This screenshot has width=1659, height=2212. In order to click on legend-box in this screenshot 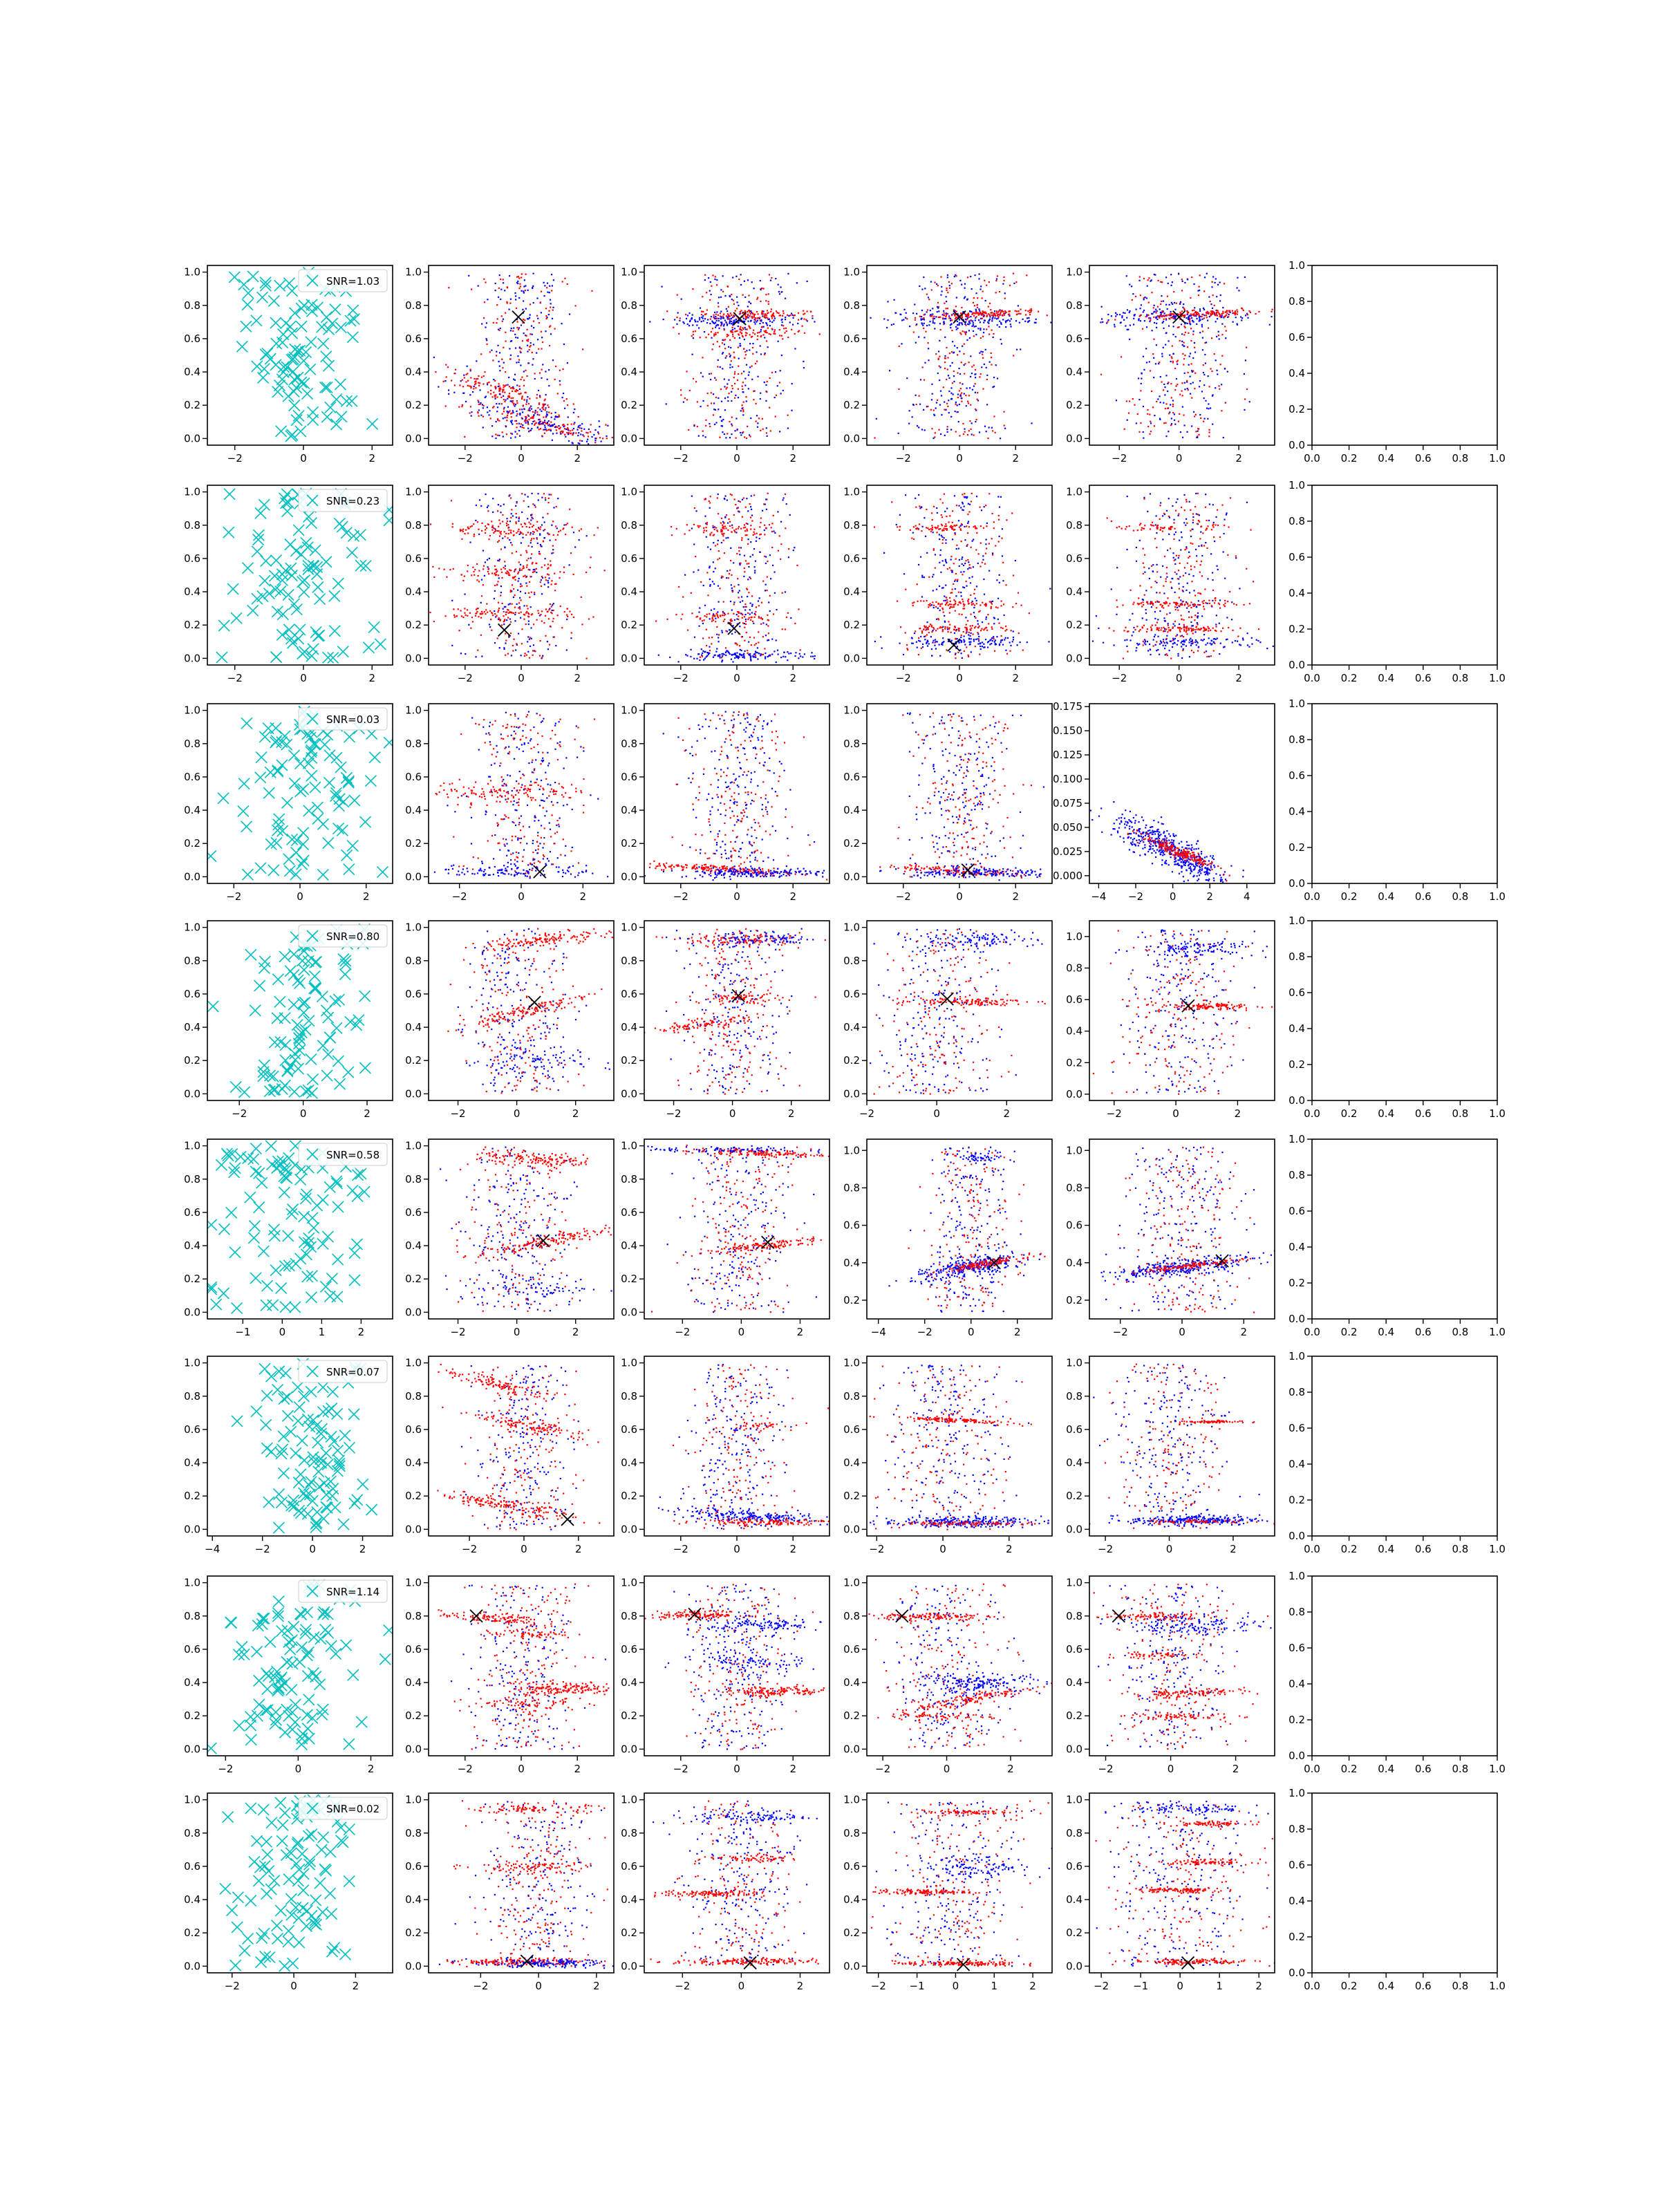, I will do `click(343, 280)`.